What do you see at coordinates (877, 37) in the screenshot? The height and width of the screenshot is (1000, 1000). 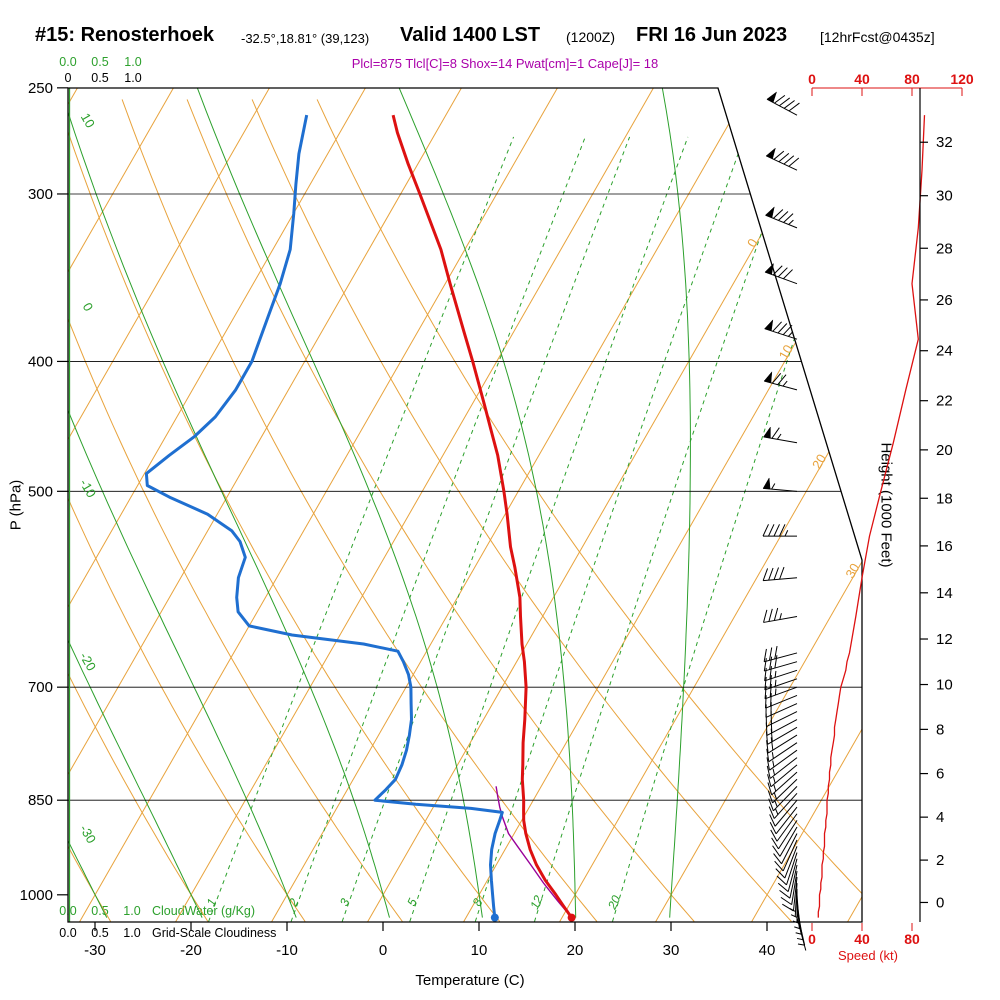 I see `forecast-tag: [12hrFcst@0435z]` at bounding box center [877, 37].